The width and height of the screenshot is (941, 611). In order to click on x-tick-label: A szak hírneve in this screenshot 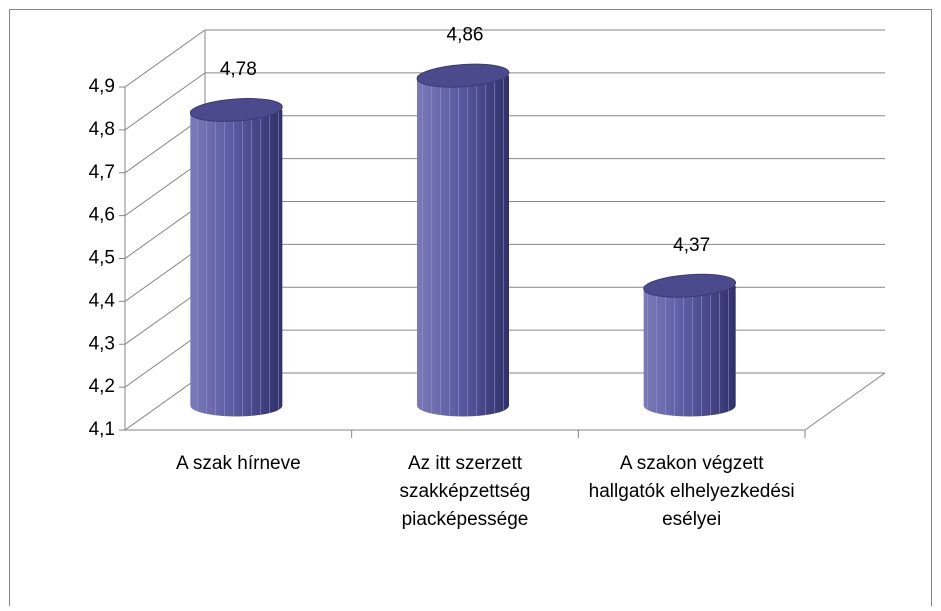, I will do `click(238, 463)`.